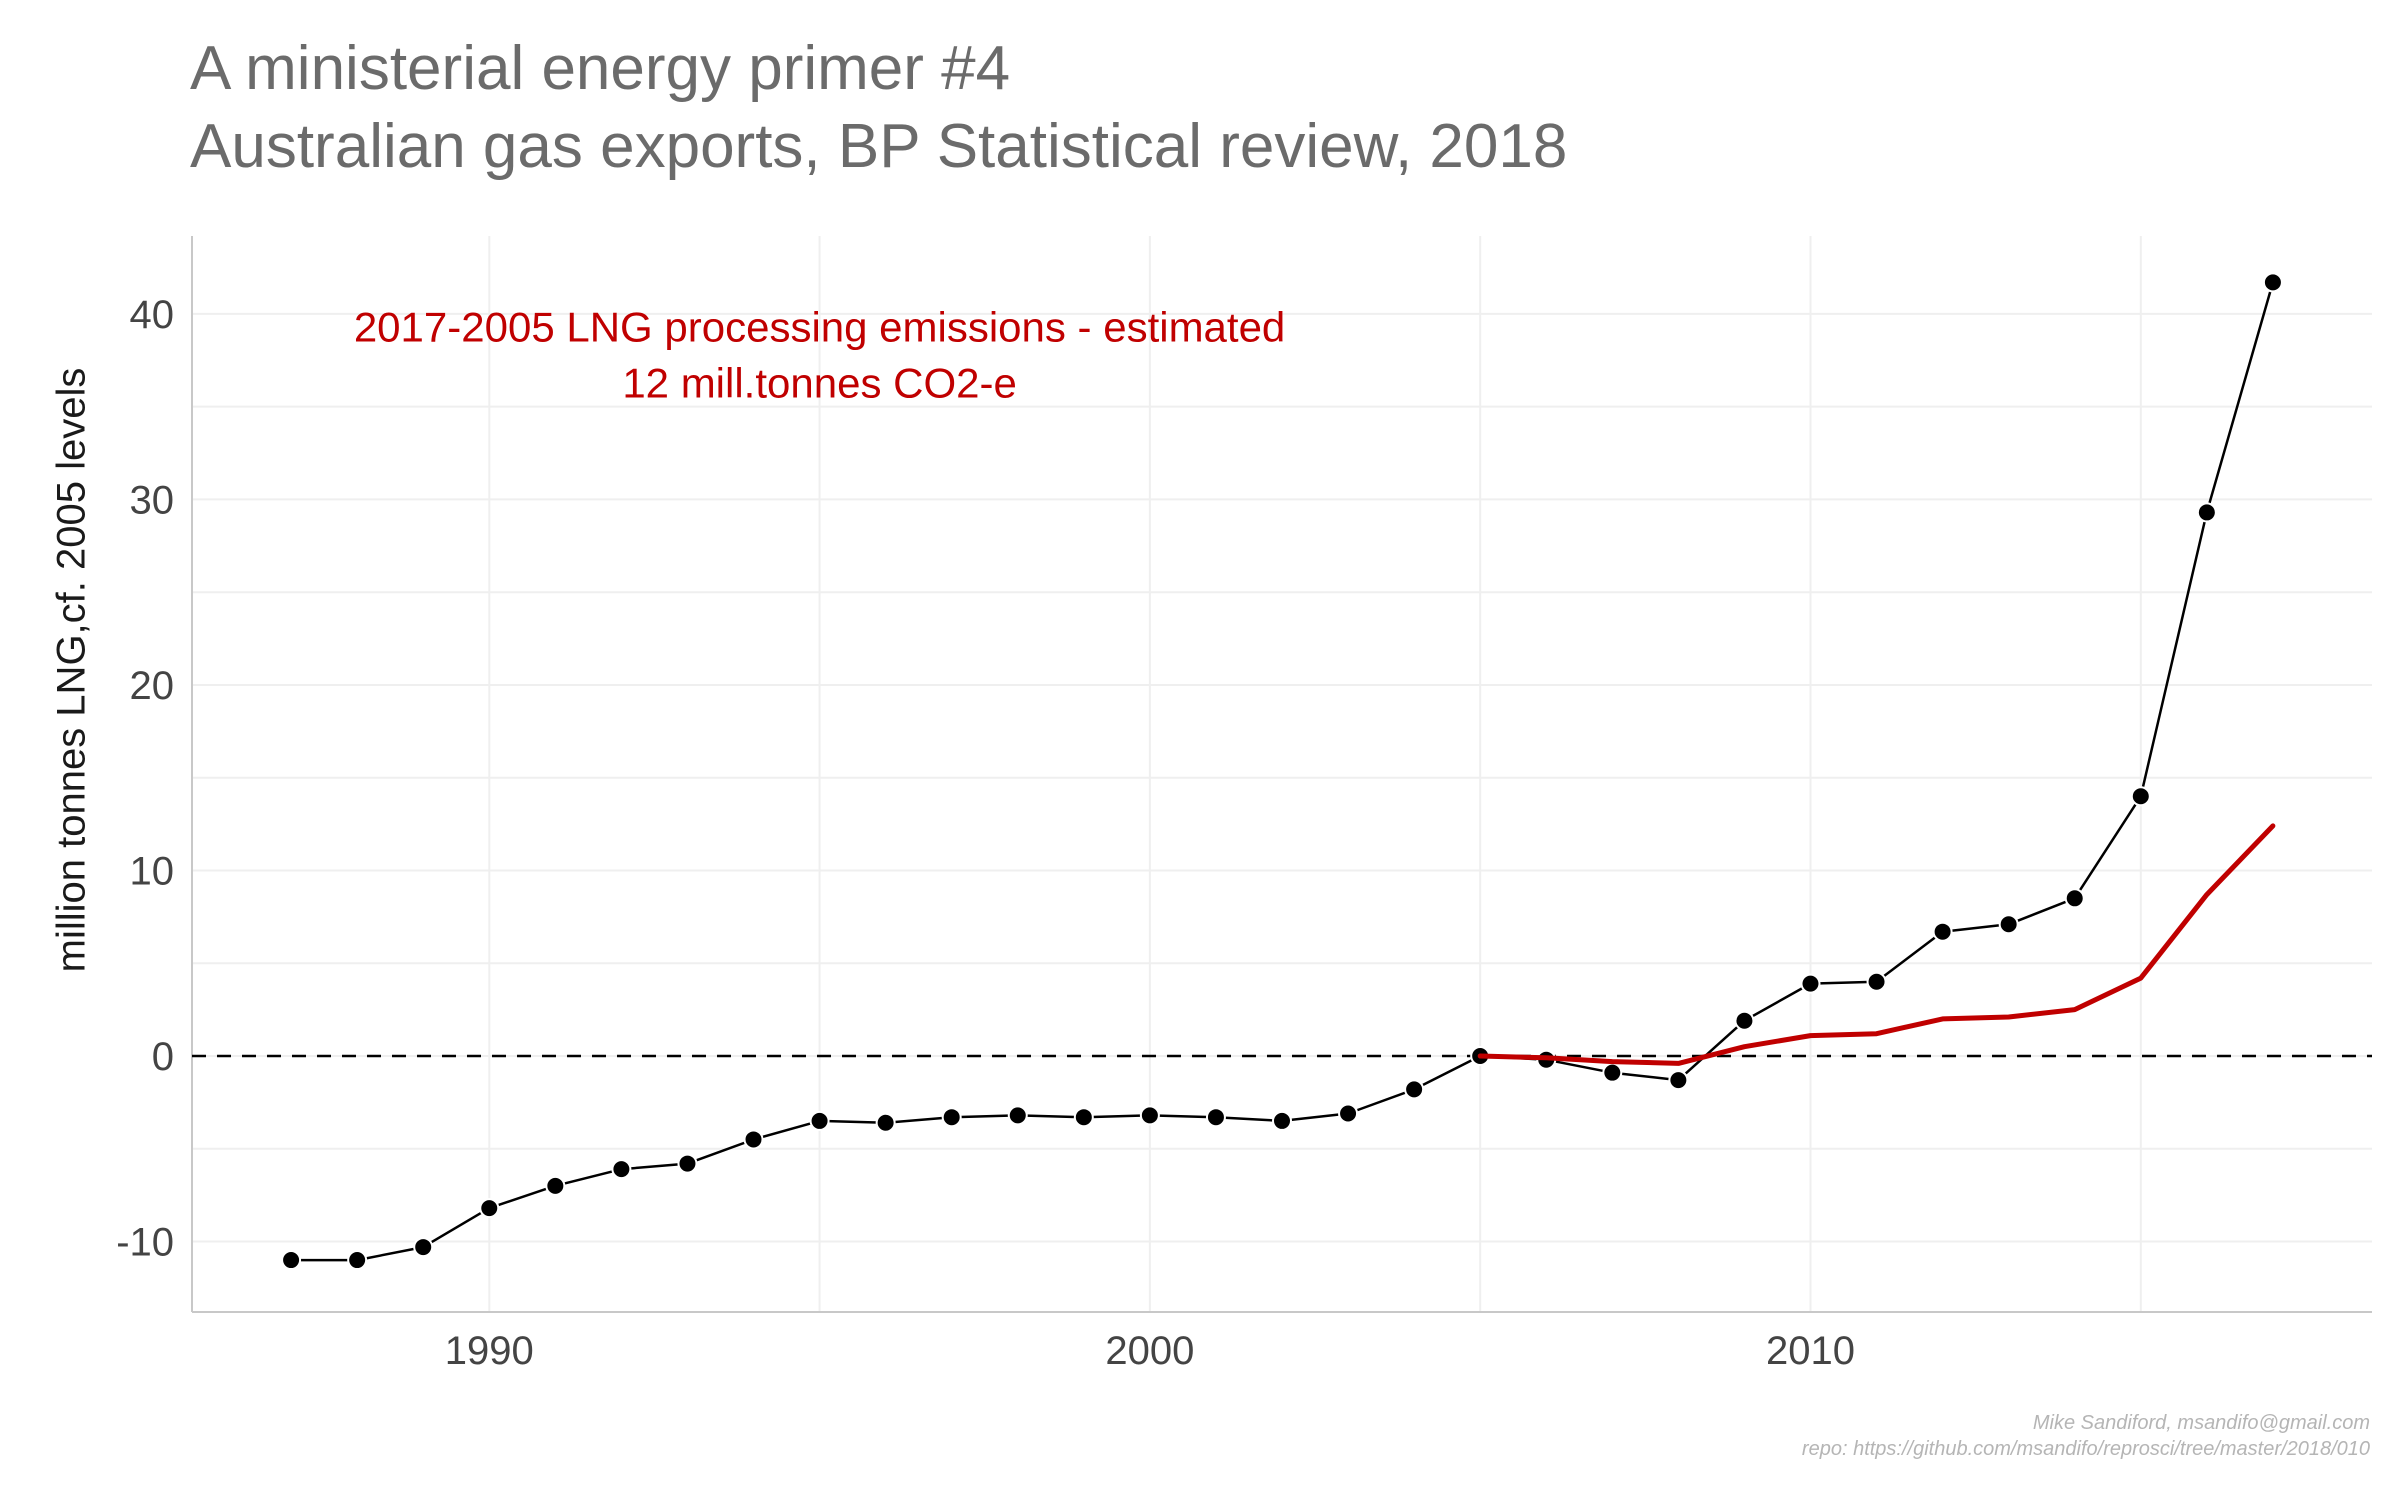  What do you see at coordinates (1149, 1351) in the screenshot?
I see `x-tick-label: 2000` at bounding box center [1149, 1351].